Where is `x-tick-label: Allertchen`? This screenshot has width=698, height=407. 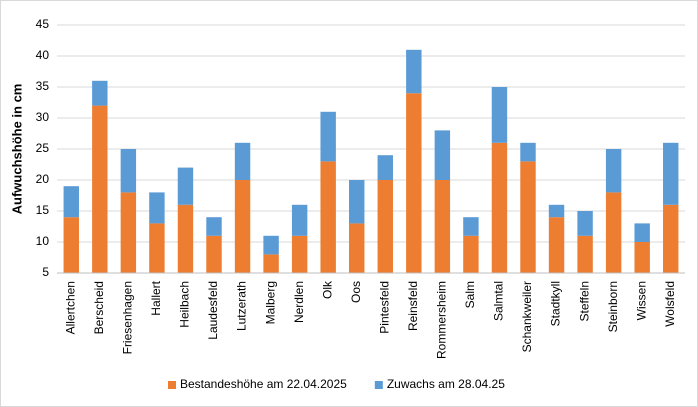
x-tick-label: Allertchen is located at coordinates (70, 307).